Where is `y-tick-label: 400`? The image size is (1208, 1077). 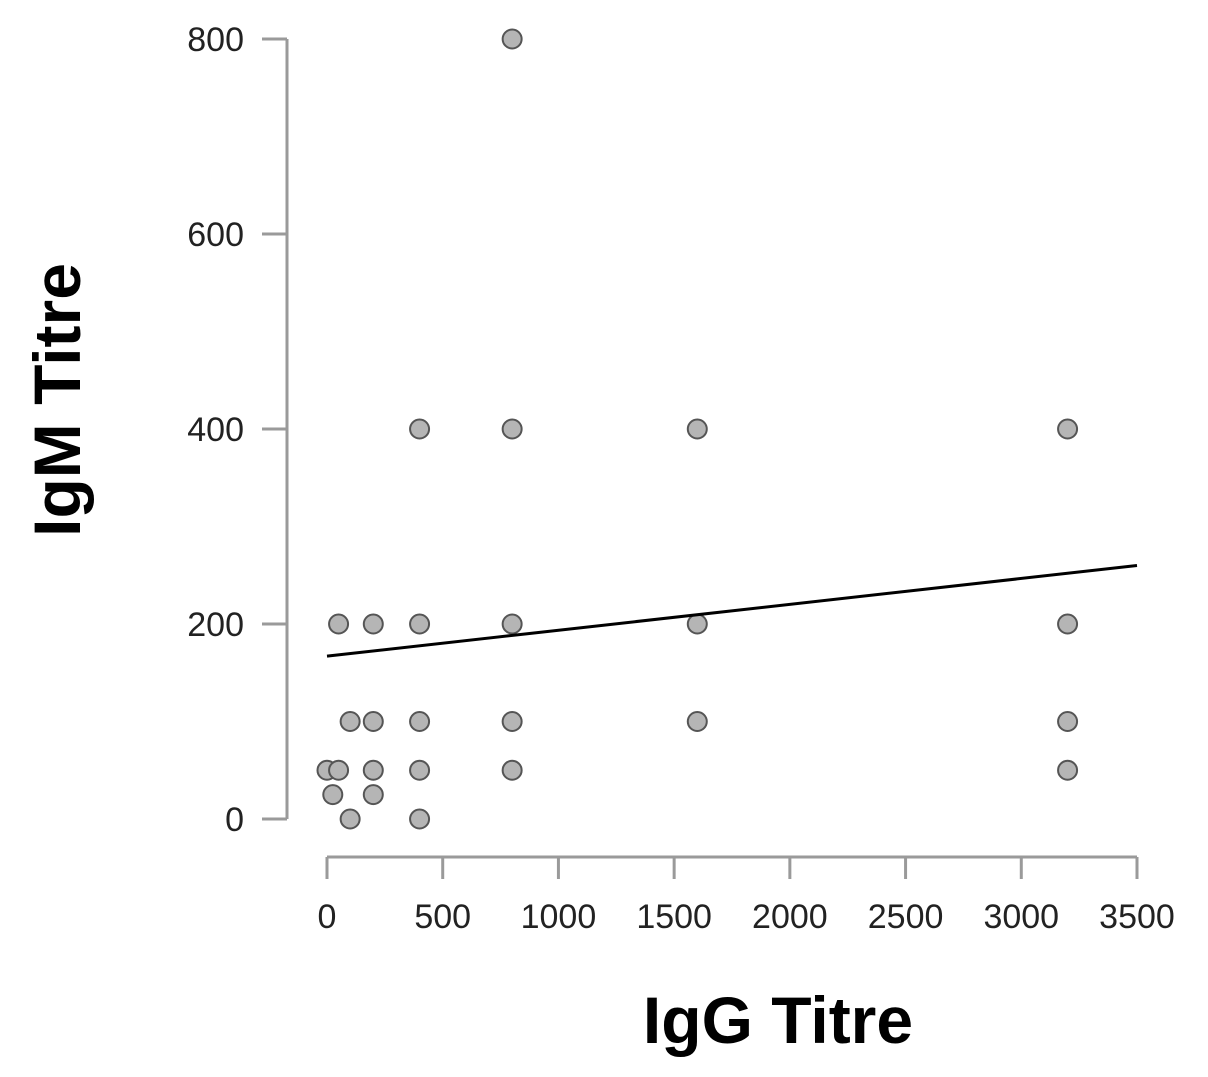 y-tick-label: 400 is located at coordinates (215, 430).